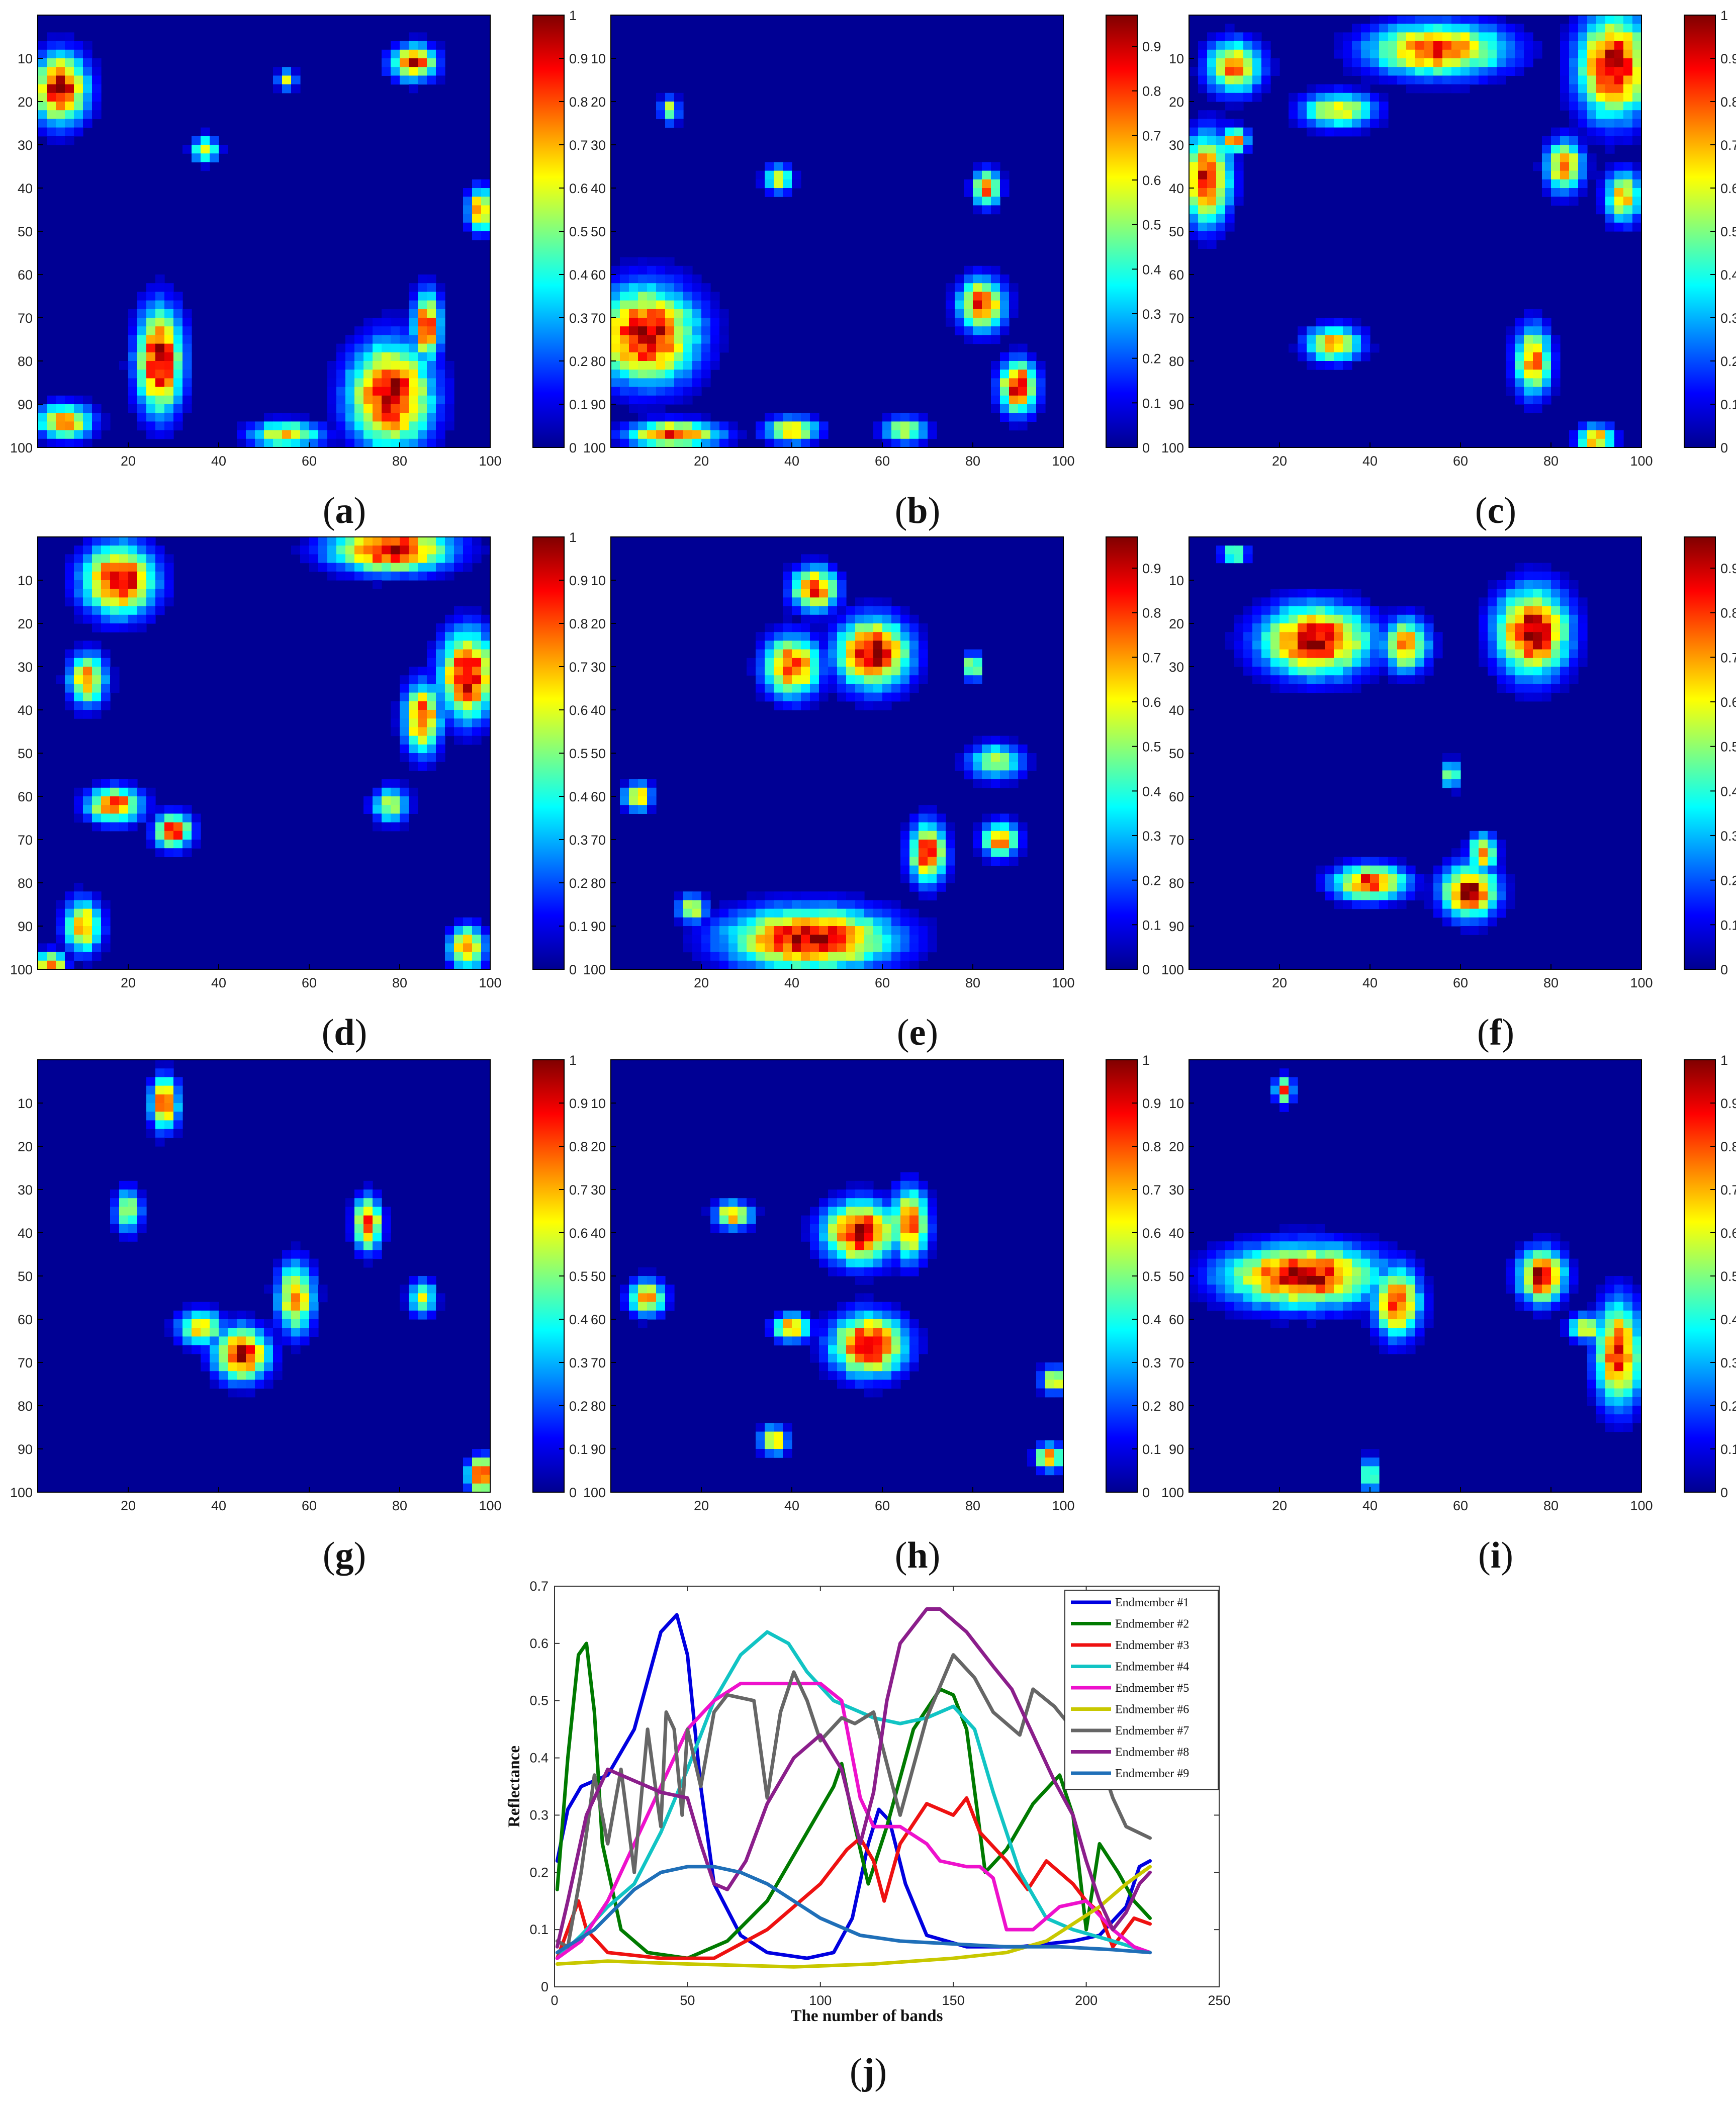 This screenshot has height=2103, width=1736. What do you see at coordinates (1484, 1032) in the screenshot?
I see `panel-label-open: (` at bounding box center [1484, 1032].